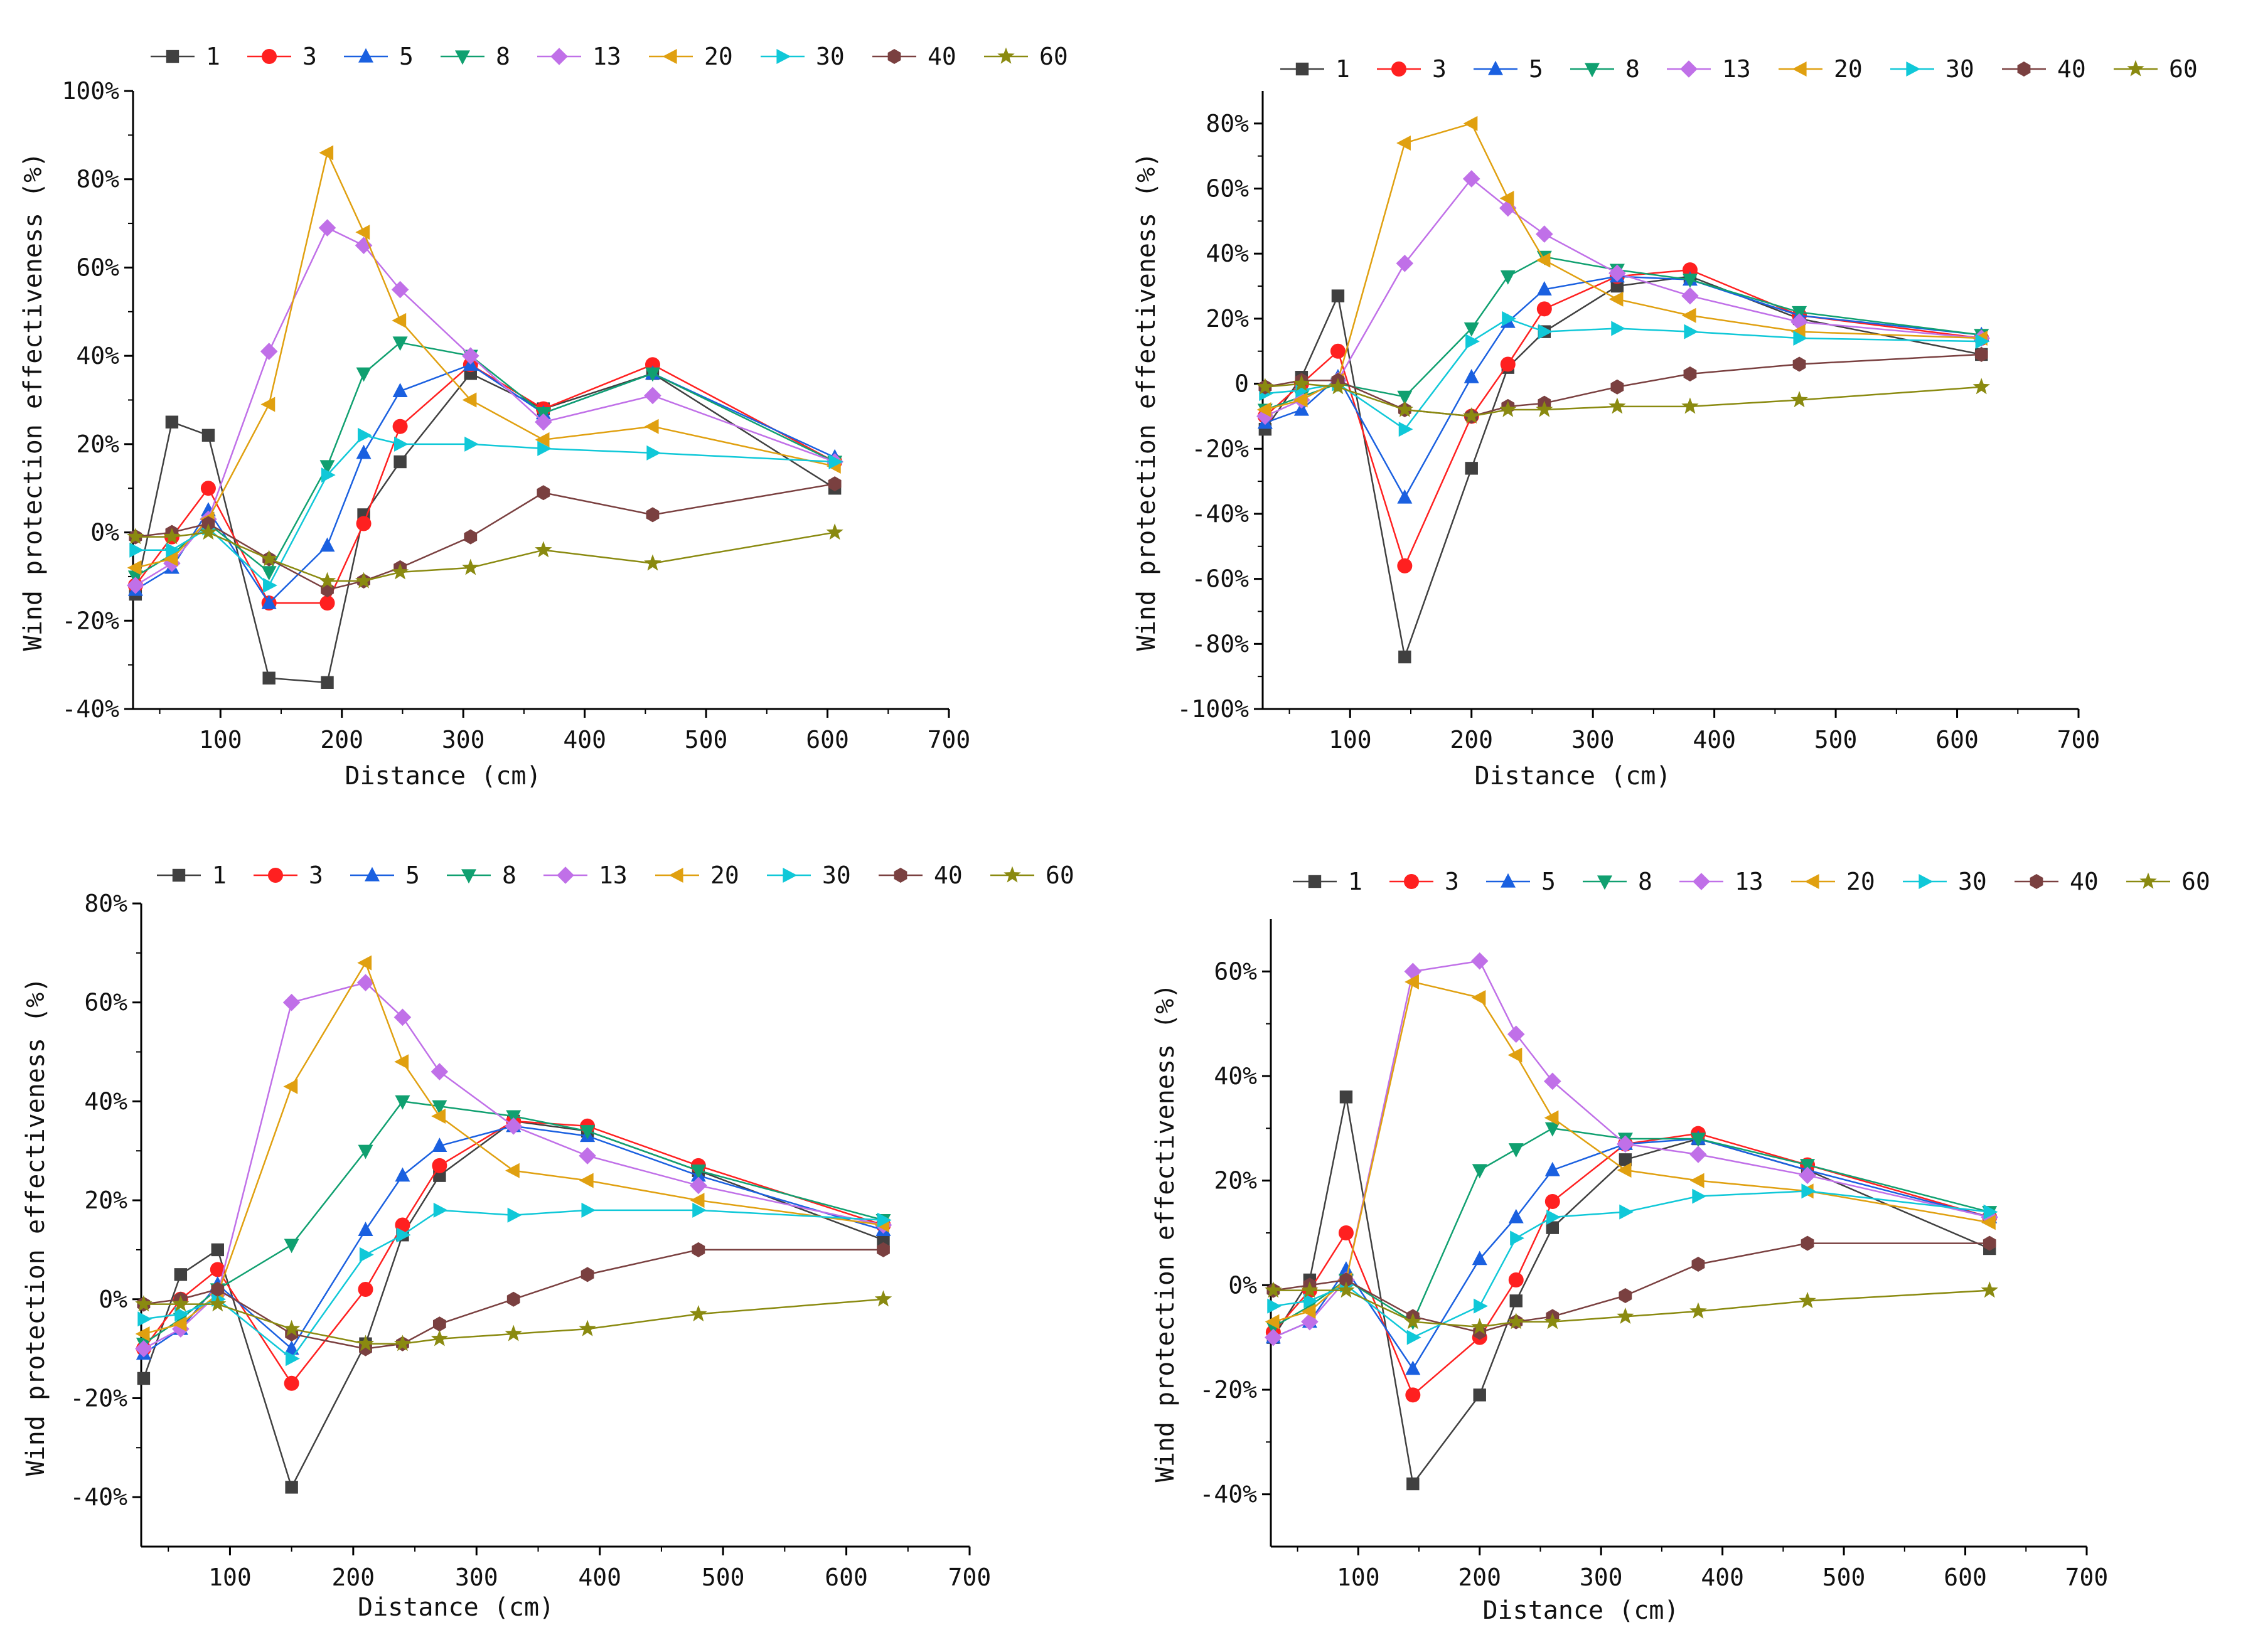 This screenshot has width=2253, height=1652. What do you see at coordinates (970, 1578) in the screenshot?
I see `x-tick-label: 700` at bounding box center [970, 1578].